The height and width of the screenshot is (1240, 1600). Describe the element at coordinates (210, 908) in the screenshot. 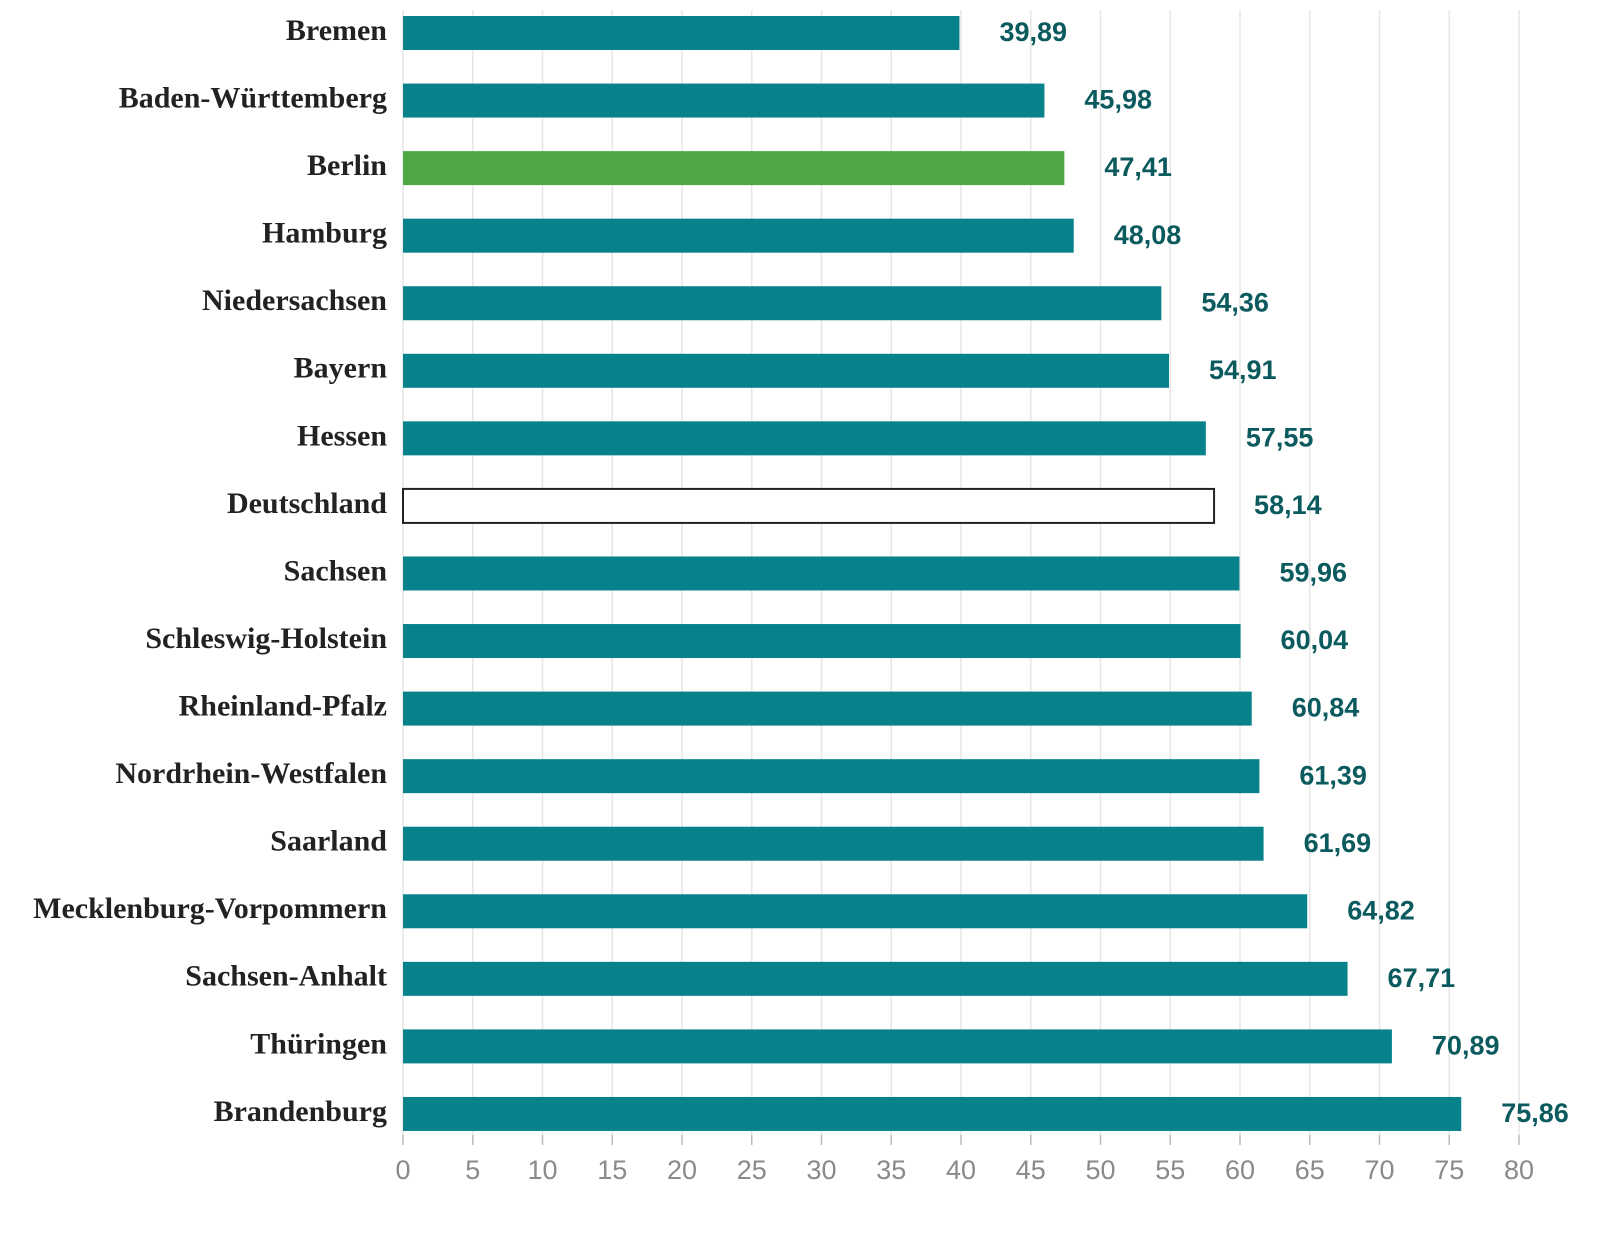

I see `y-tick-label: Mecklenburg-Vorpommern` at that location.